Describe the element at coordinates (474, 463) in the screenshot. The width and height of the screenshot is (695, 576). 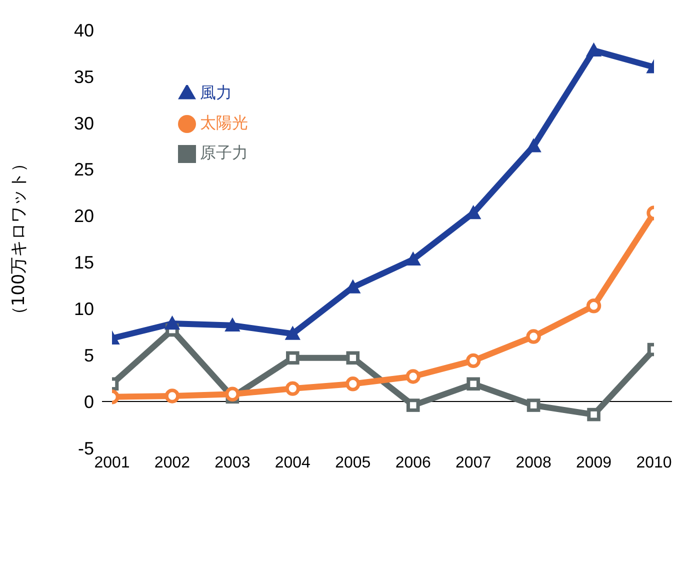
I see `x-tick-label: 2007` at that location.